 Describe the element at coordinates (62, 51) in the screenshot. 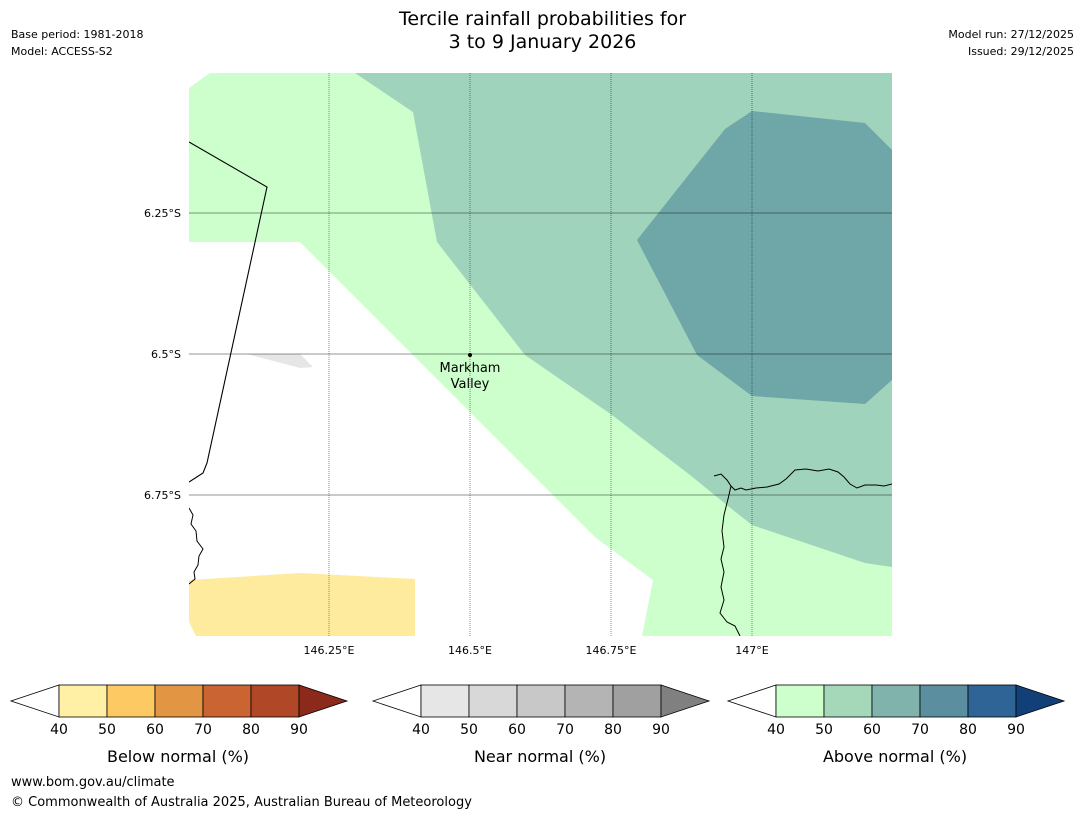

I see `model-name: Model: ACCESS-S2` at that location.